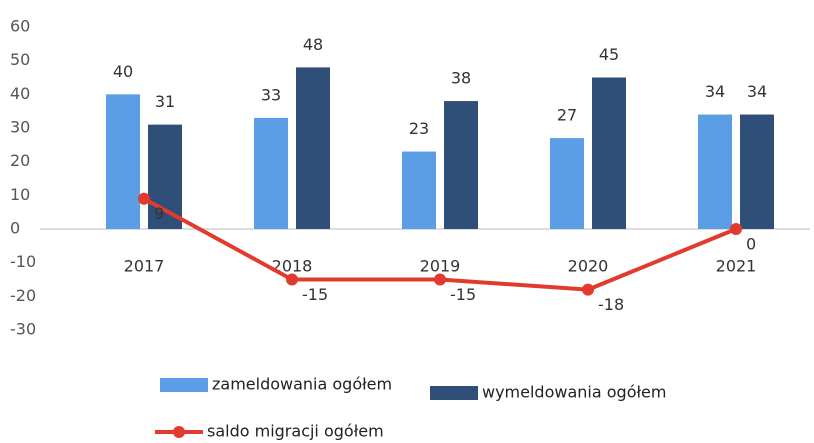 The height and width of the screenshot is (443, 814). Describe the element at coordinates (611, 304) in the screenshot. I see `data-label: -18` at that location.